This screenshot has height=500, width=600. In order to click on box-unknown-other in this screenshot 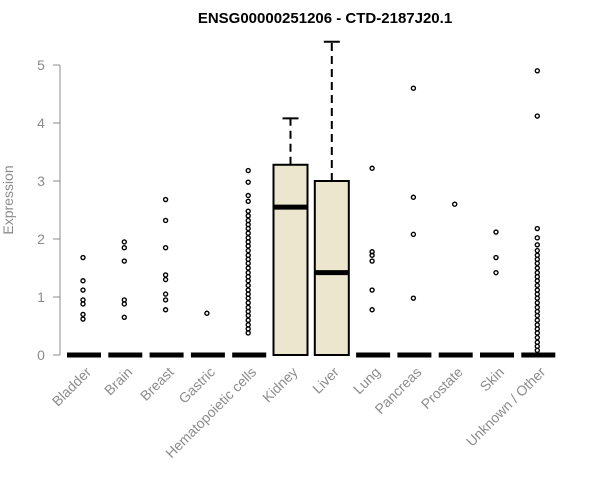, I will do `click(538, 213)`.